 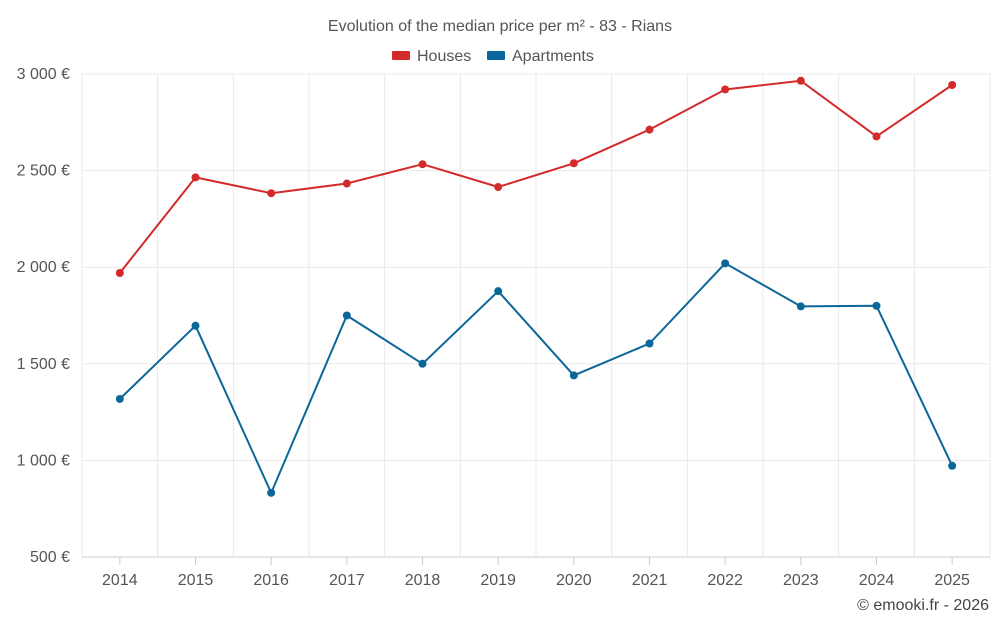 I want to click on x-tick-label: 2023, so click(x=801, y=580).